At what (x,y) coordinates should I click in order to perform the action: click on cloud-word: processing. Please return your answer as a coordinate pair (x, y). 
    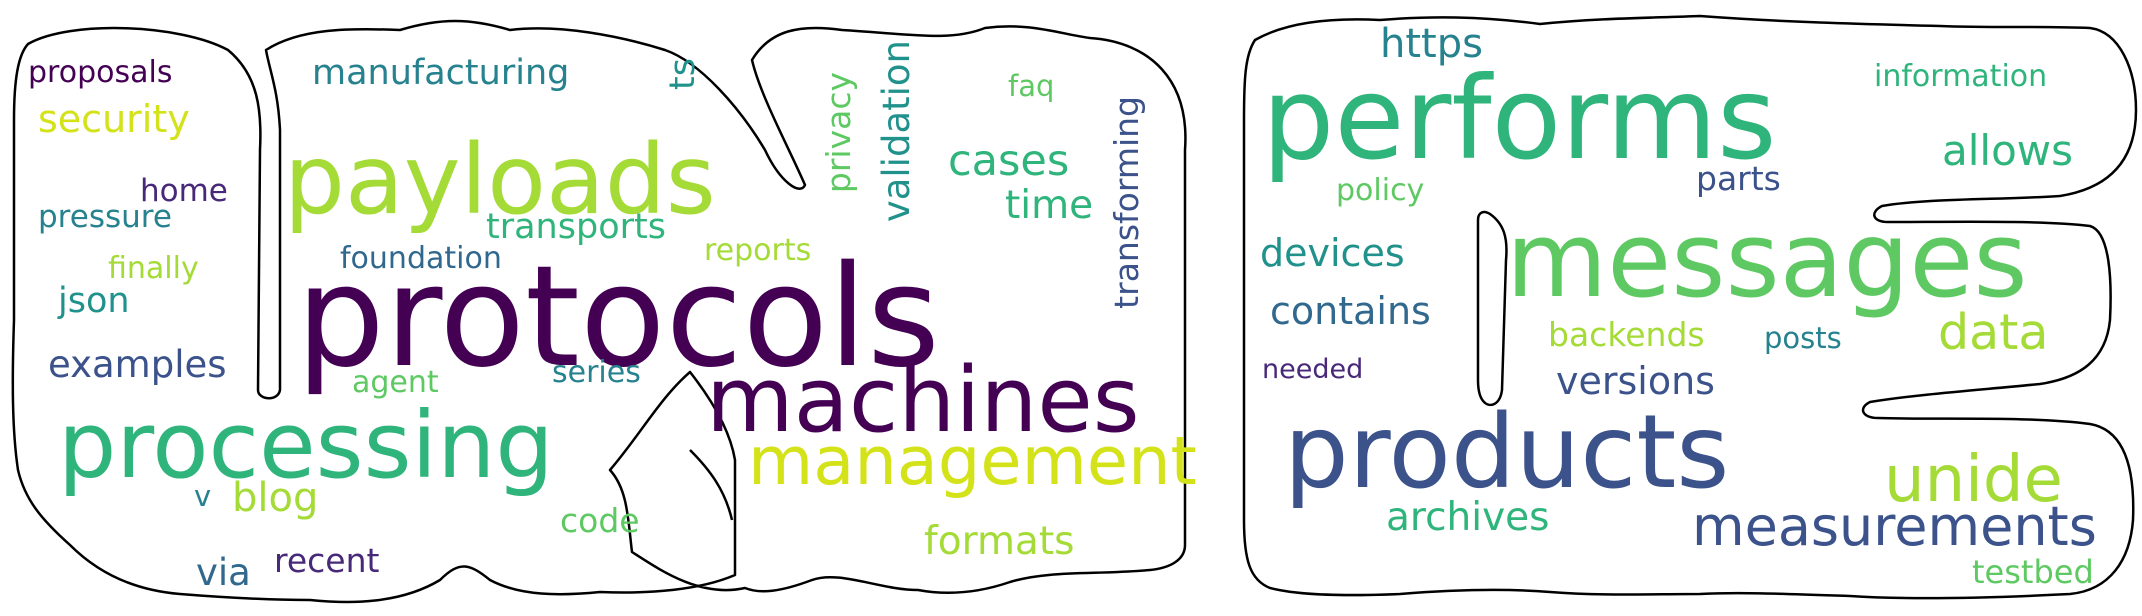
    Looking at the image, I should click on (306, 445).